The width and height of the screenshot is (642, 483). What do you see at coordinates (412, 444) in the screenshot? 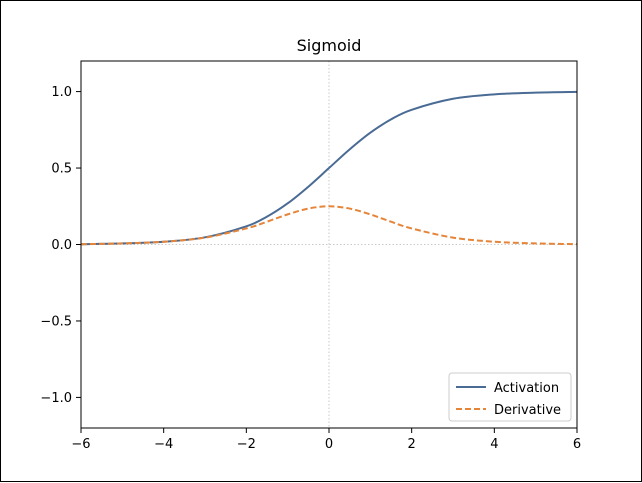
I see `x-tick-label: 2` at bounding box center [412, 444].